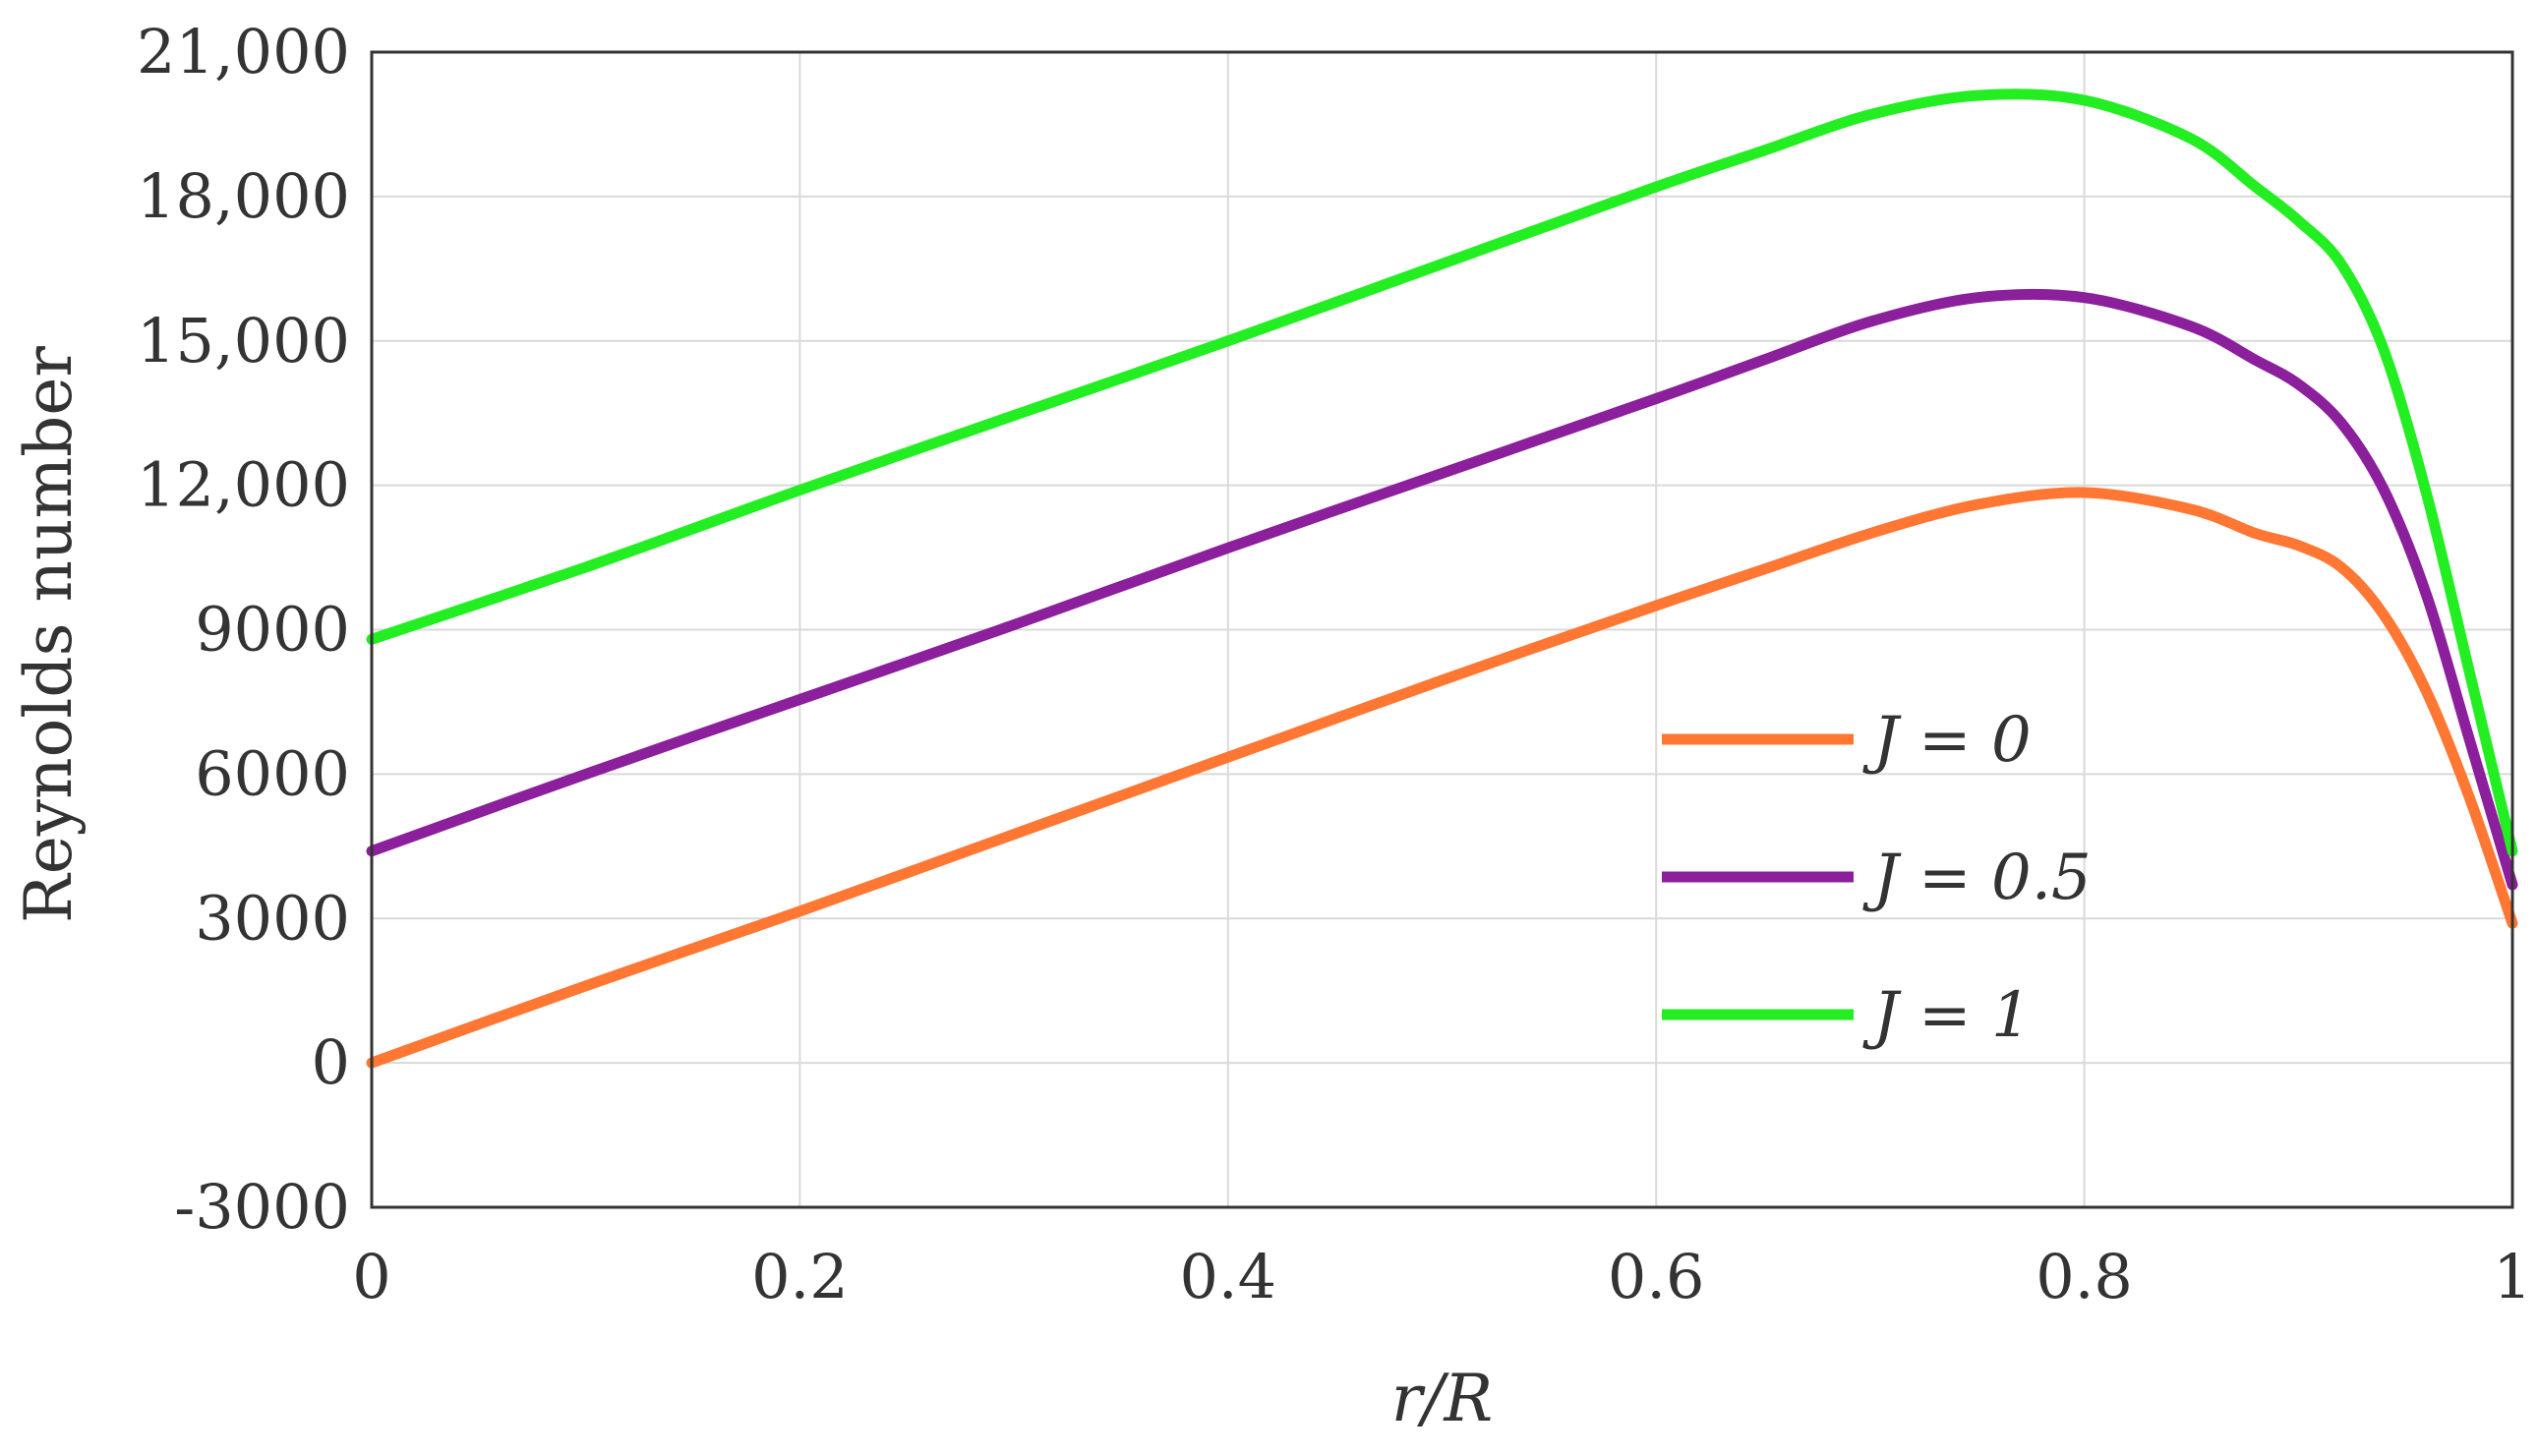  Describe the element at coordinates (272, 918) in the screenshot. I see `y-tick-label: 3000` at that location.